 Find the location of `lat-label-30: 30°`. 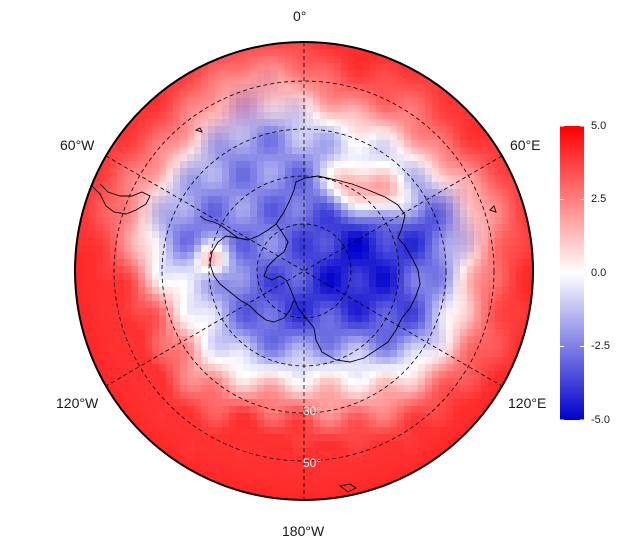

lat-label-30: 30° is located at coordinates (312, 411).